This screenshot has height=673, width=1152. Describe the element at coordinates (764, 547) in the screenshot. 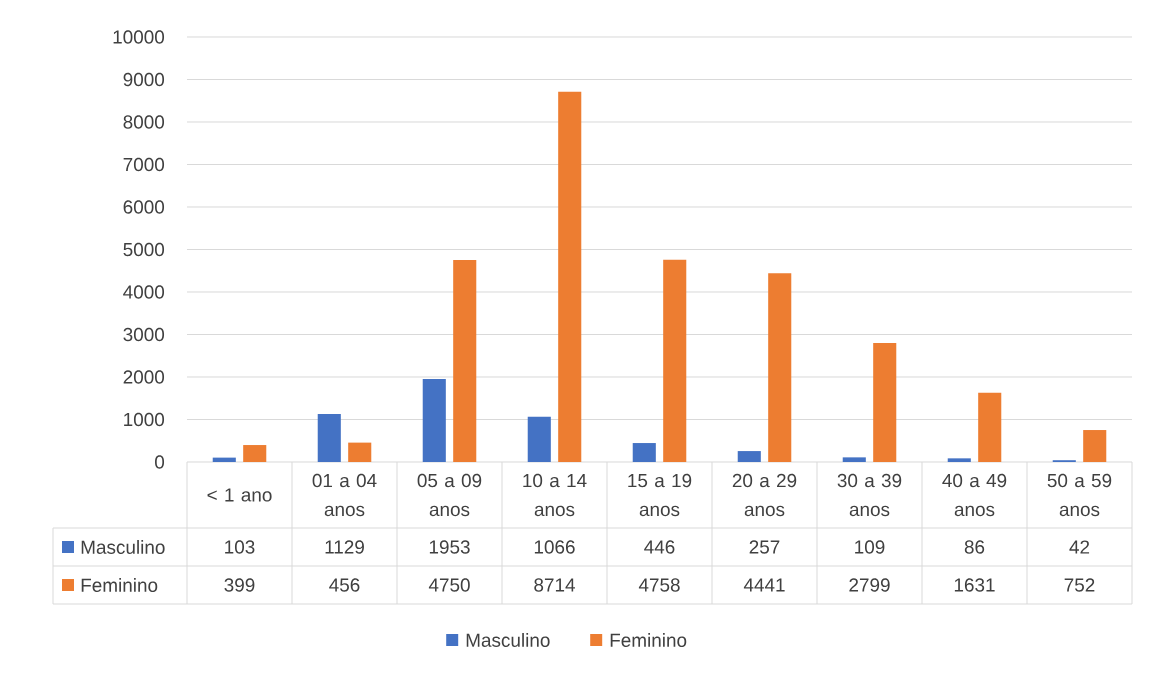

I see `data-label: 257` at that location.